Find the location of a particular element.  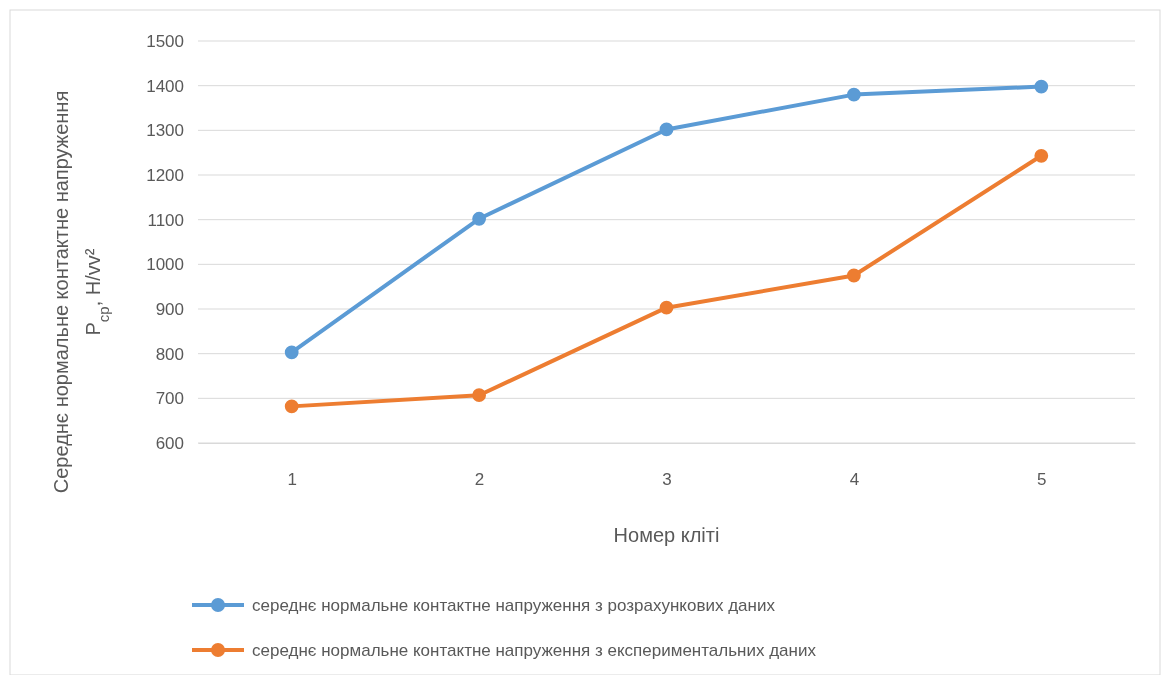

y-tick-label: 1500 is located at coordinates (165, 41).